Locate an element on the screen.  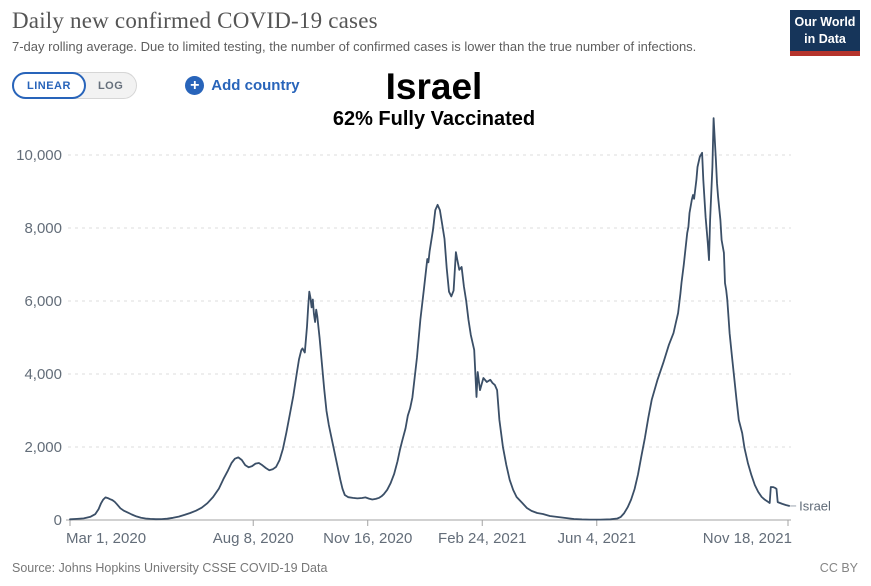
owid-logo-stripe is located at coordinates (825, 53).